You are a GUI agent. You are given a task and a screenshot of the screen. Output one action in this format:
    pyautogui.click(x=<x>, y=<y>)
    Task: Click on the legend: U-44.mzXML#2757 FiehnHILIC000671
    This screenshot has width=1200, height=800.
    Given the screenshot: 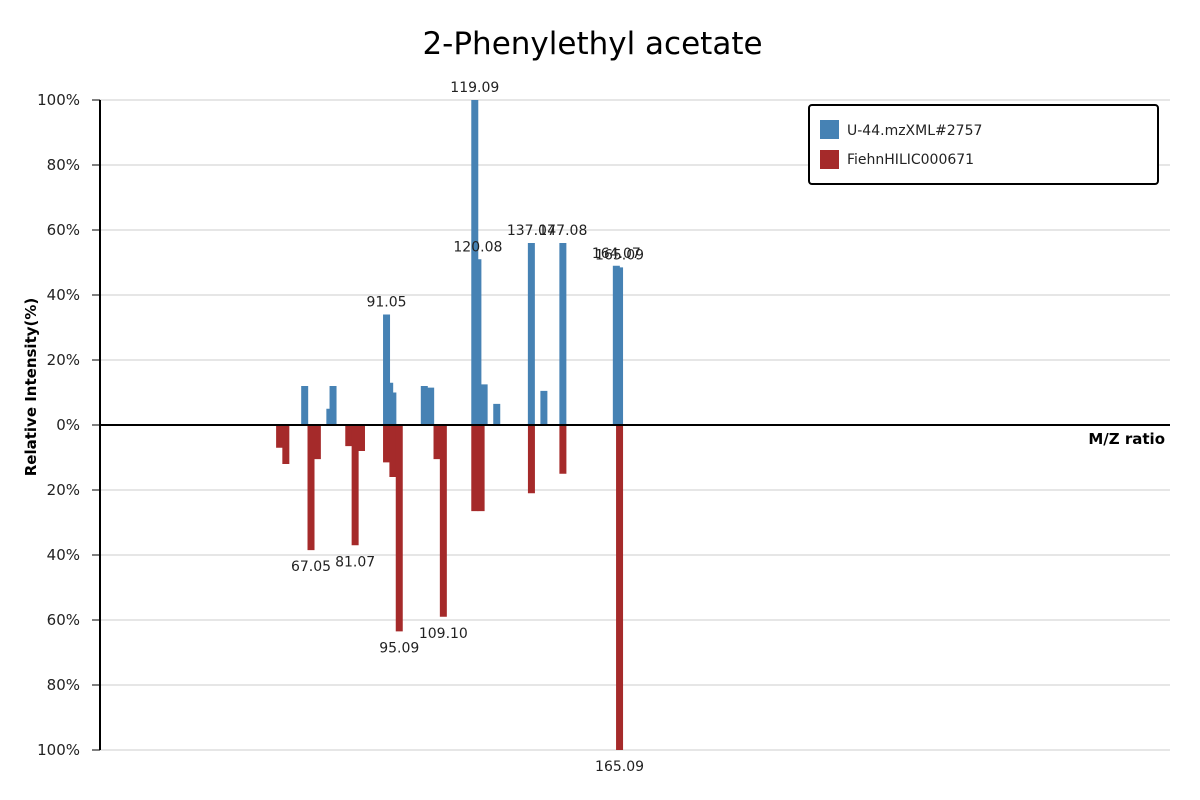 What is the action you would take?
    pyautogui.click(x=983, y=144)
    